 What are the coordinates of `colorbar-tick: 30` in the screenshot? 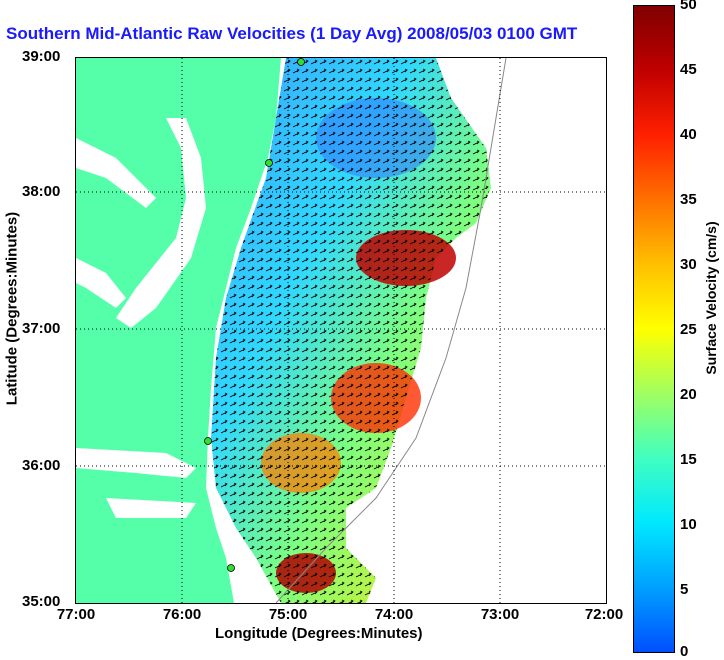 It's located at (688, 264).